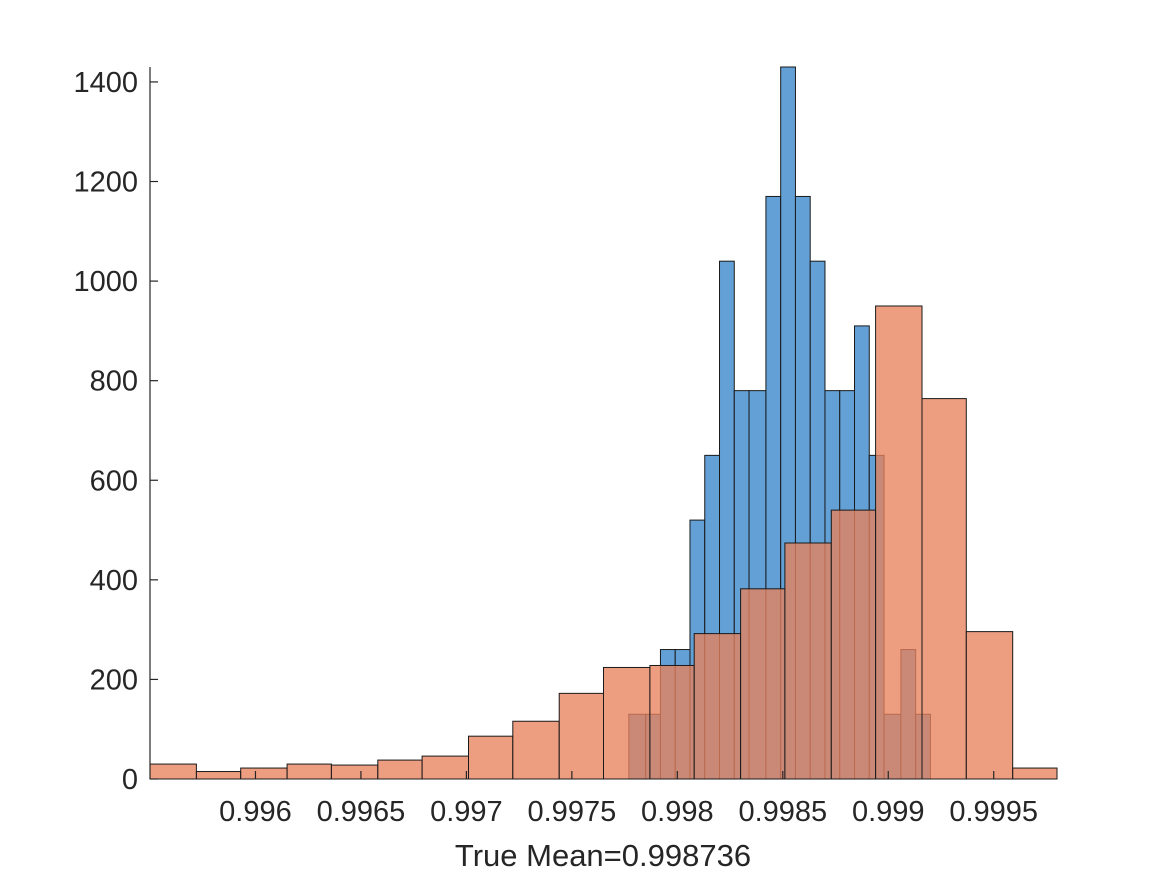  I want to click on y-tick-label: 0, so click(130, 780).